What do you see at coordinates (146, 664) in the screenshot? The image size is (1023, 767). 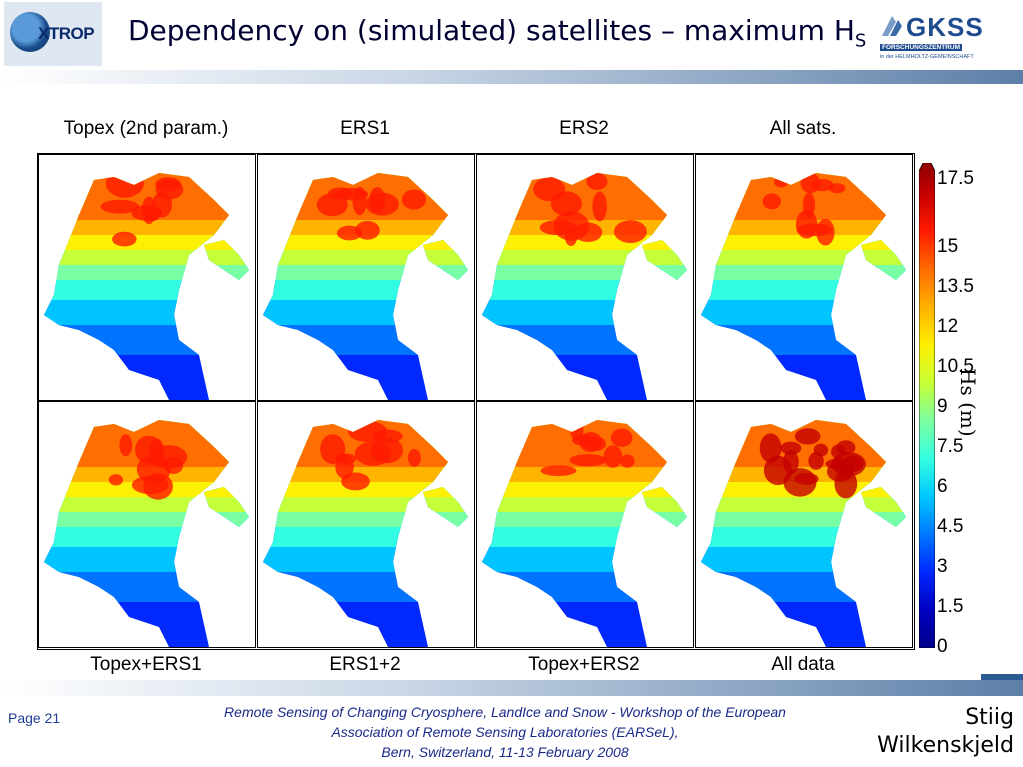 I see `panel-title-topex-ers1: Topex+ERS1` at bounding box center [146, 664].